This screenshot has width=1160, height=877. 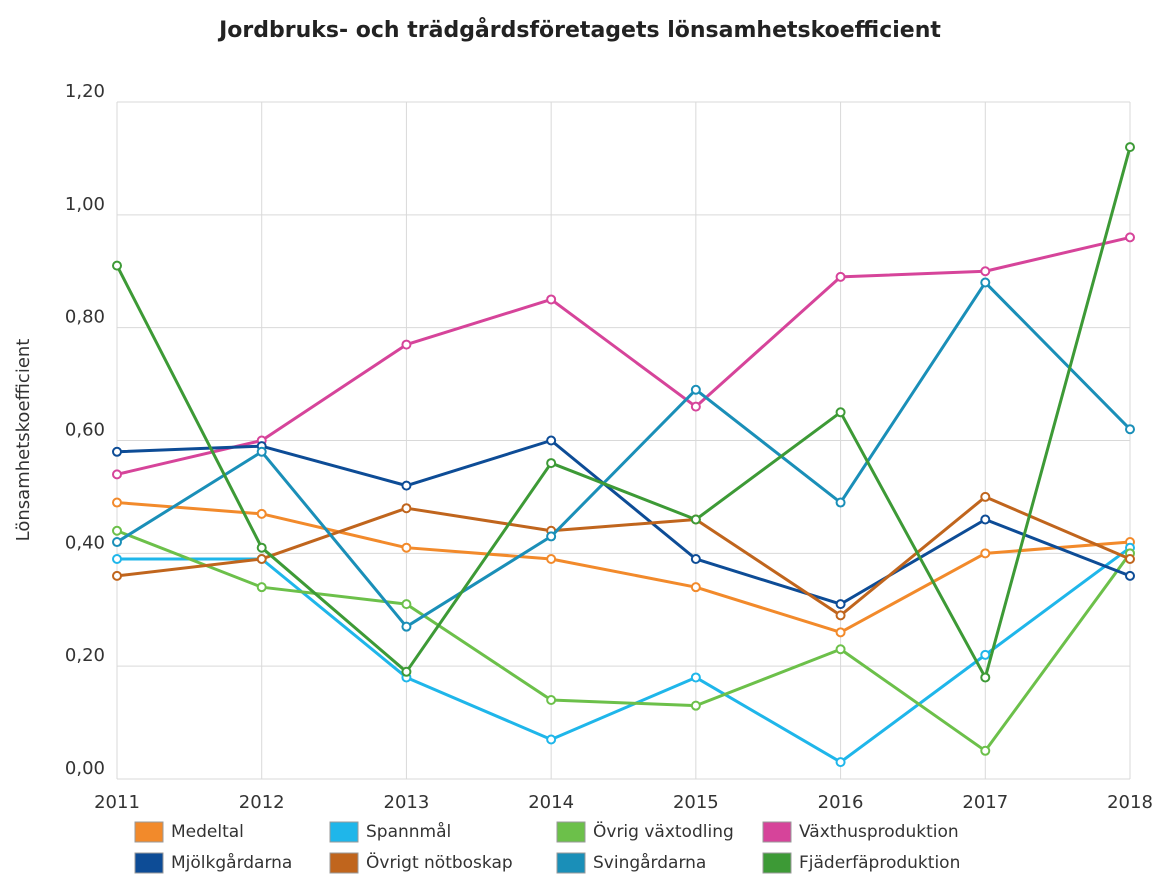 I want to click on legend-label: Svingårdarna, so click(x=649, y=862).